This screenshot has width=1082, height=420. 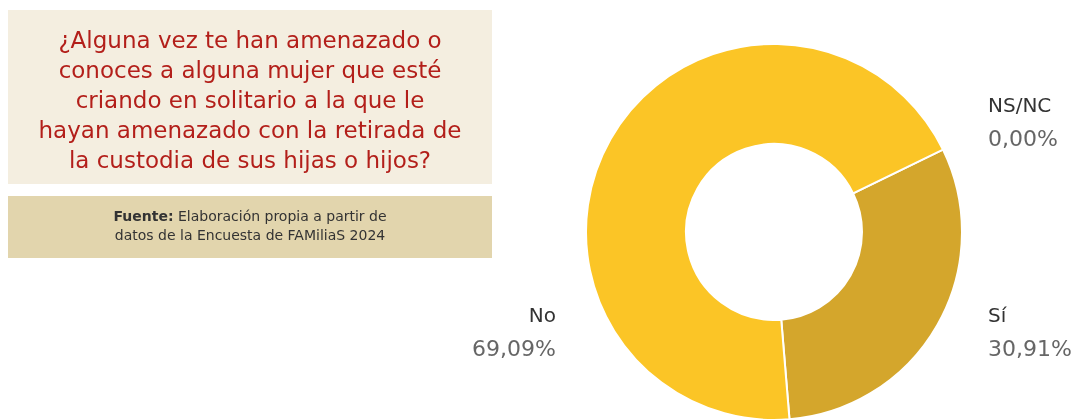 I want to click on text: Fuente: Elaboración propia a partir de datos de la Encuesta de FAMiliaS 2024, so click(x=250, y=225).